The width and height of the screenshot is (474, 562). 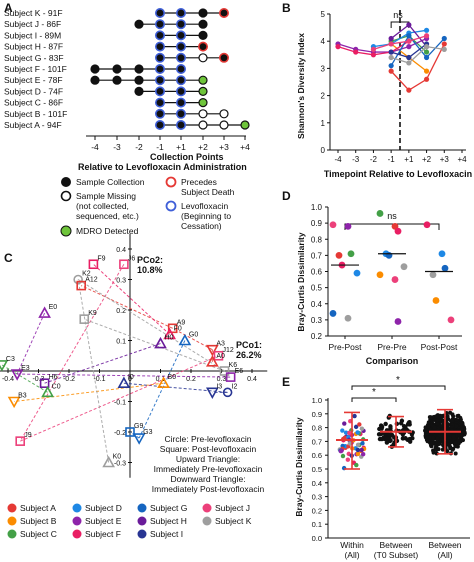 What do you see at coordinates (101, 258) in the screenshot?
I see `point-label: F9` at bounding box center [101, 258].